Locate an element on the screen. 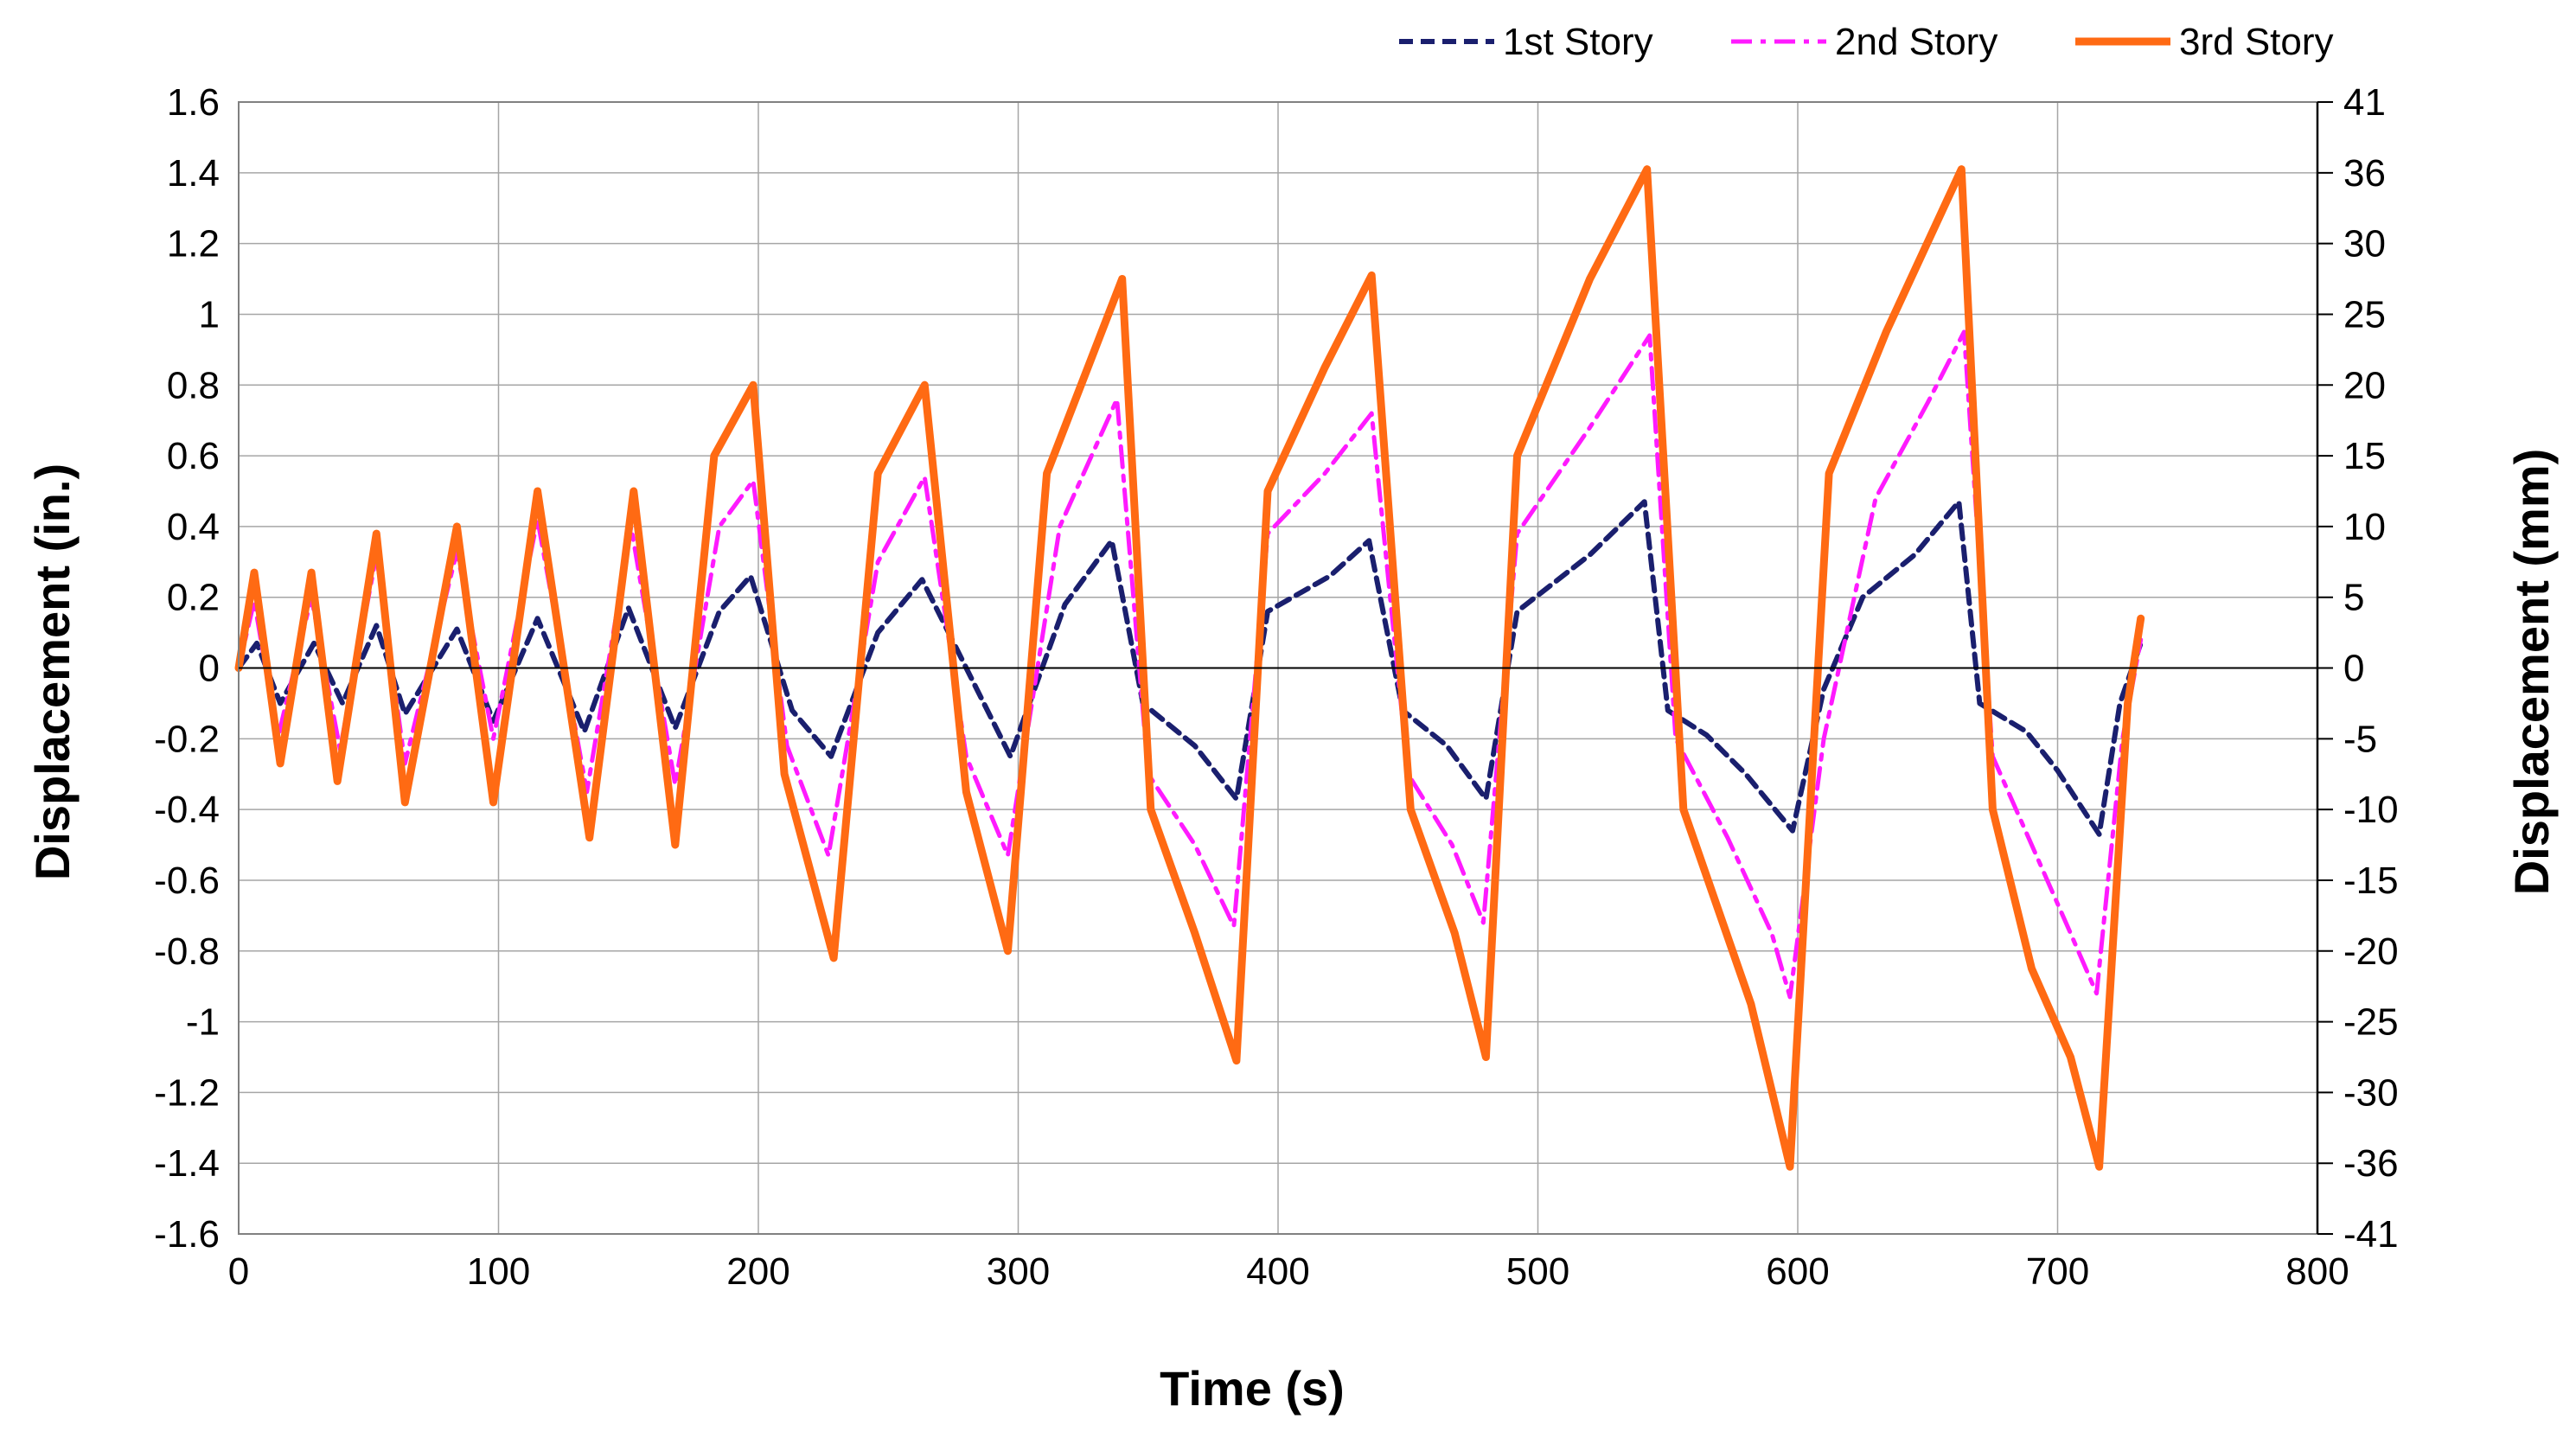 The height and width of the screenshot is (1451, 2576). y-tick-label-right: 36 is located at coordinates (2365, 173).